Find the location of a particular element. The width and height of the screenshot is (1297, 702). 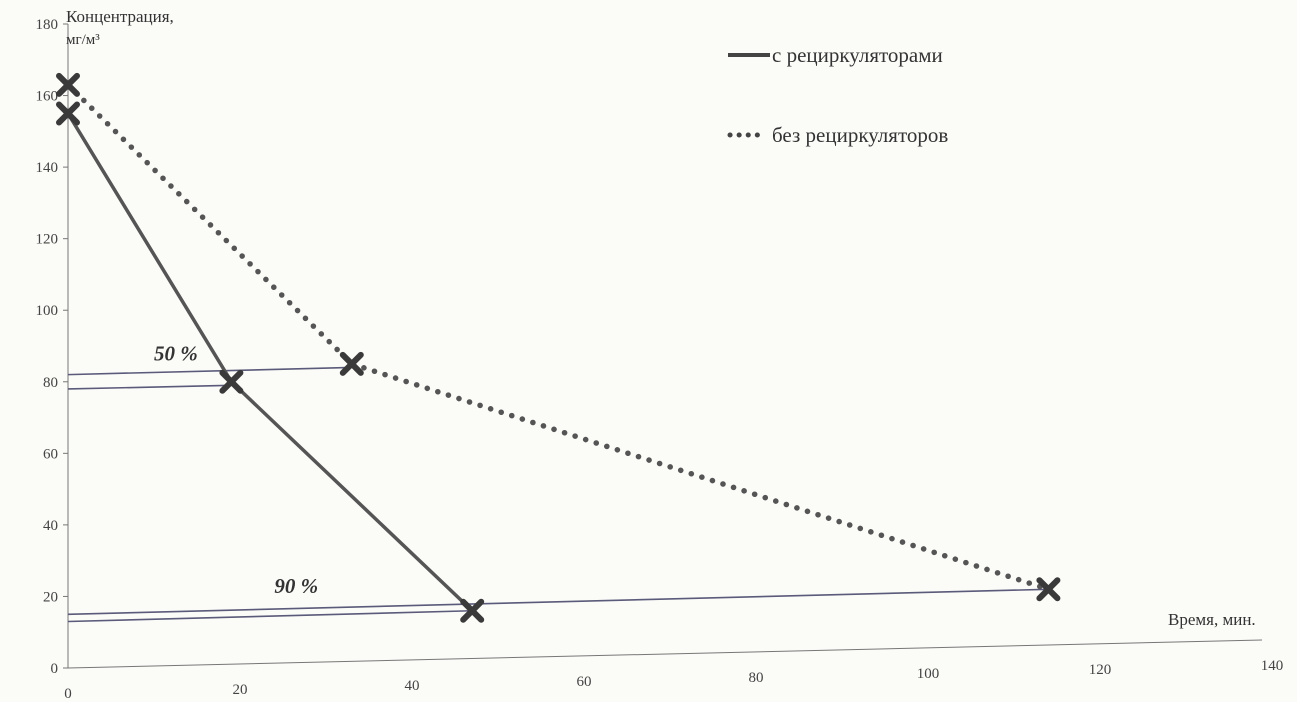

x-tick-label: 60 is located at coordinates (584, 682).